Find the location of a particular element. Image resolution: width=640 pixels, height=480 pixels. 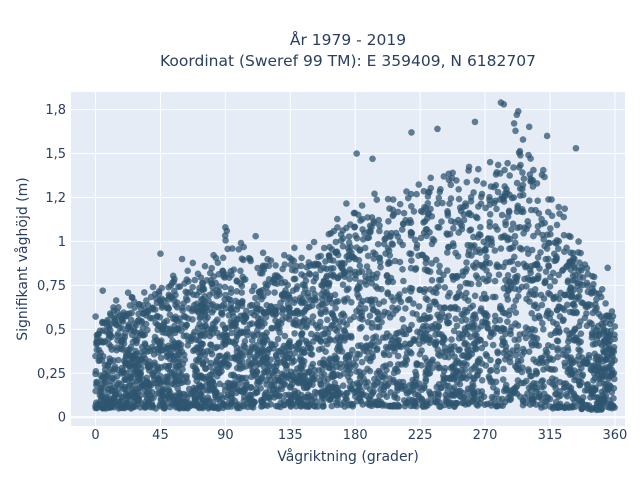

x-tick-label: 45 is located at coordinates (160, 435).